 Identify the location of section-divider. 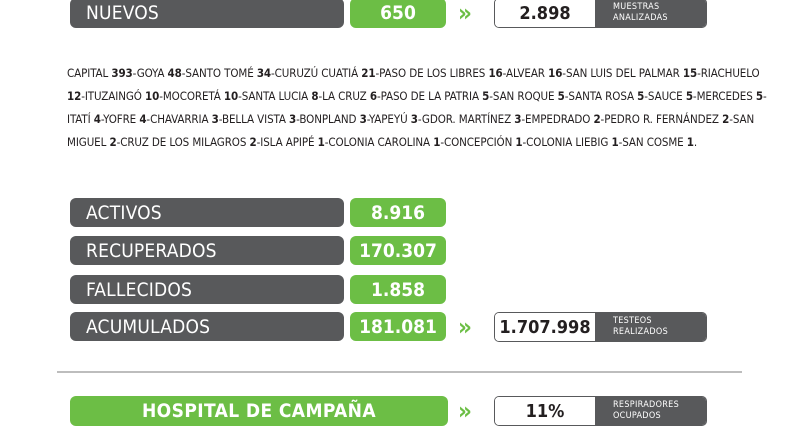
(399, 372).